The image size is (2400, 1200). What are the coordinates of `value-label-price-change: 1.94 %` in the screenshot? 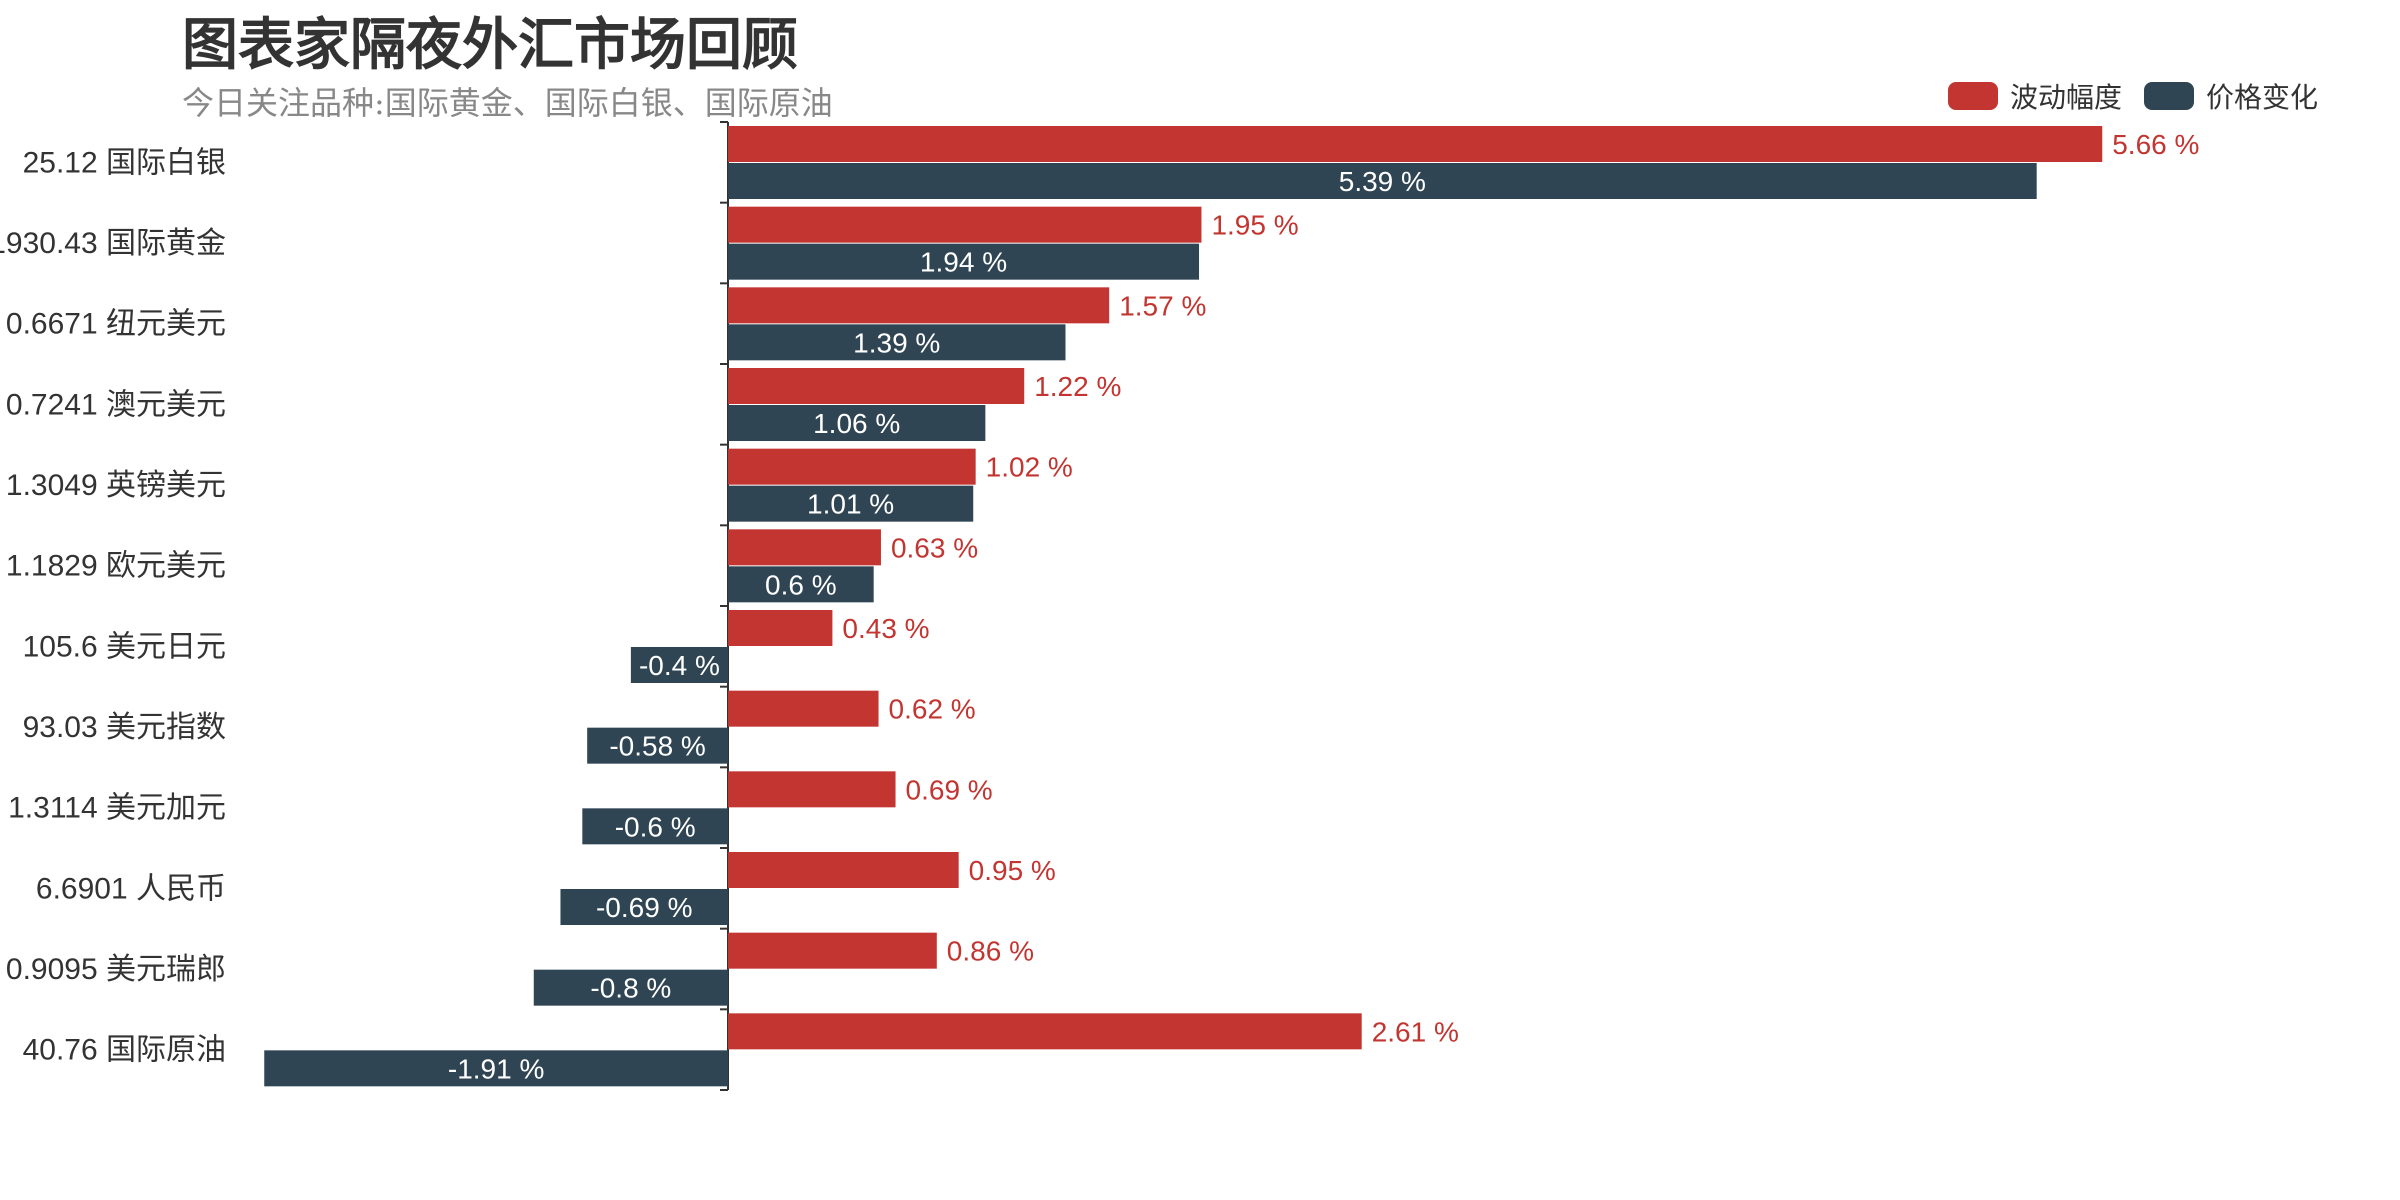 It's located at (963, 262).